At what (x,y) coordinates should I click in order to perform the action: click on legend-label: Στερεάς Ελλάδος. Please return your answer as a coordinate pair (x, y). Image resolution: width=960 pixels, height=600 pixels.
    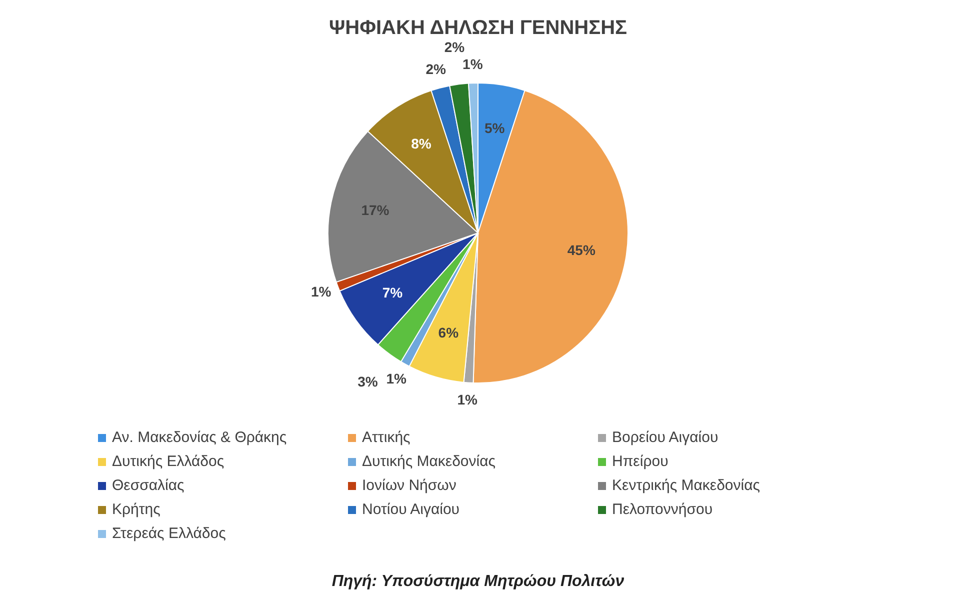
    Looking at the image, I should click on (169, 533).